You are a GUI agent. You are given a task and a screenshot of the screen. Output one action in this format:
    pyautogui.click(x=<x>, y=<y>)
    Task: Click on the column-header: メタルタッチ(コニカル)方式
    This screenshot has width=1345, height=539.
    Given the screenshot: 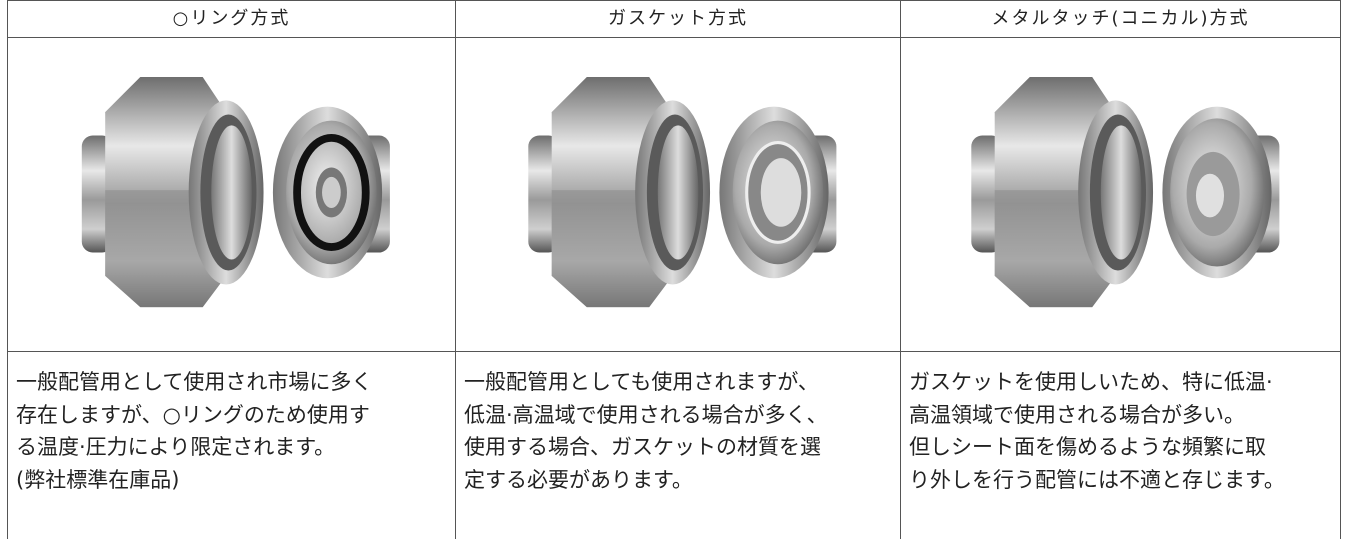 What is the action you would take?
    pyautogui.click(x=1120, y=19)
    